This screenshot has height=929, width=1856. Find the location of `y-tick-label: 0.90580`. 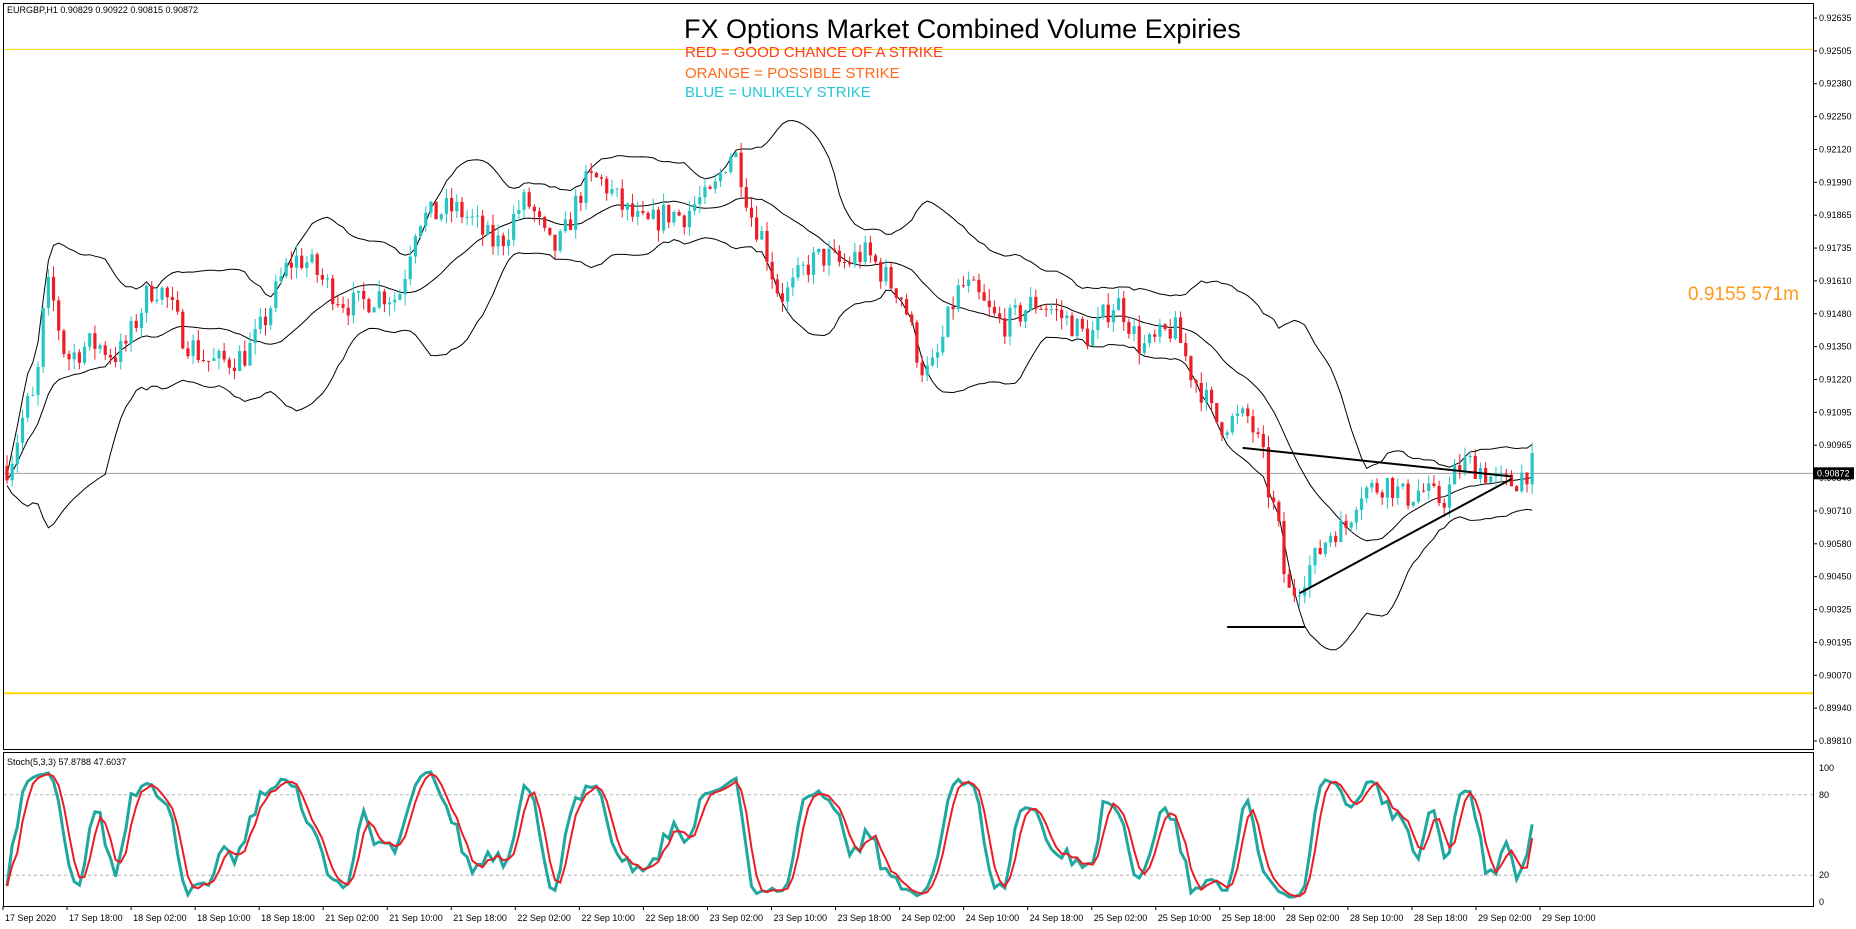

y-tick-label: 0.90580 is located at coordinates (1835, 544).